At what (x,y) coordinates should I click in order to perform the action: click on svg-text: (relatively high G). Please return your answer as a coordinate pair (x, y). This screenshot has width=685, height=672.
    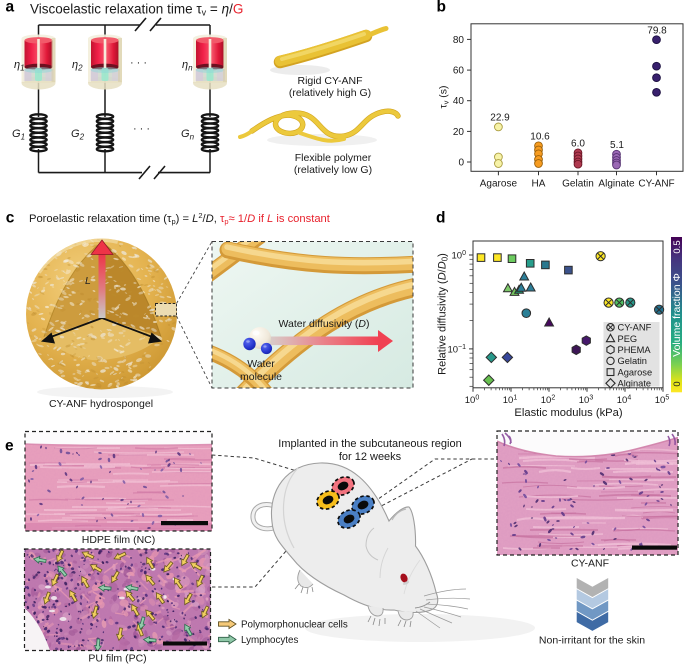
    Looking at the image, I should click on (330, 93).